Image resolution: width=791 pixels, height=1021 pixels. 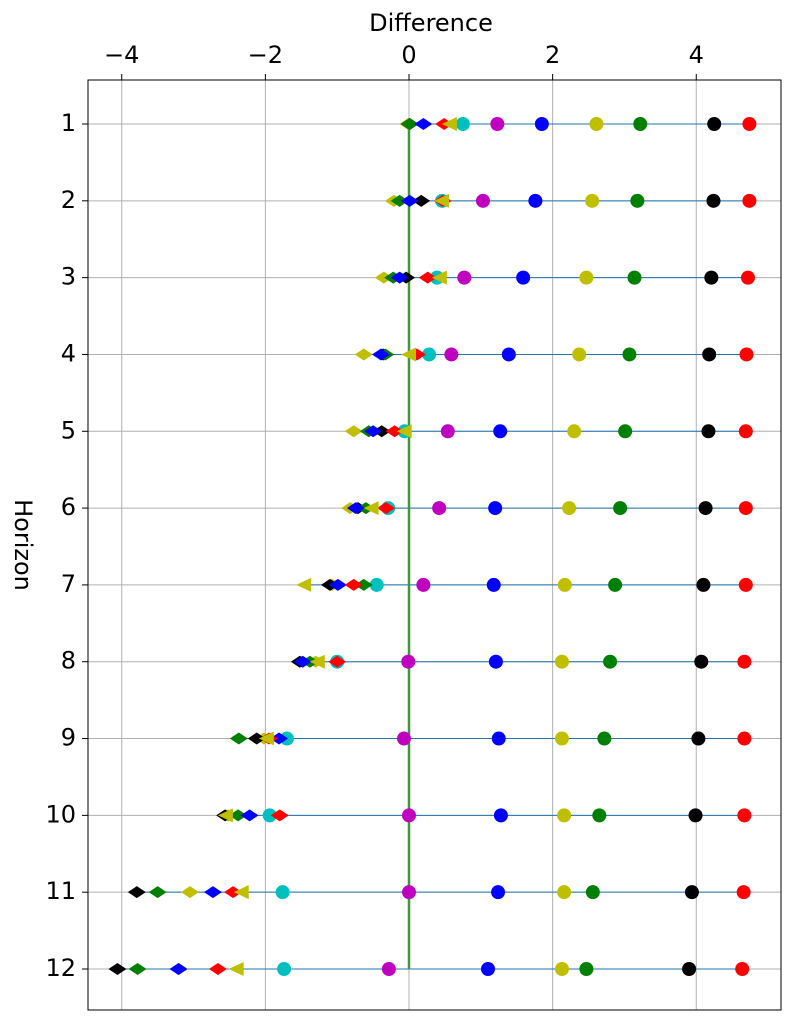 What do you see at coordinates (68, 584) in the screenshot?
I see `y-tick-label: 7` at bounding box center [68, 584].